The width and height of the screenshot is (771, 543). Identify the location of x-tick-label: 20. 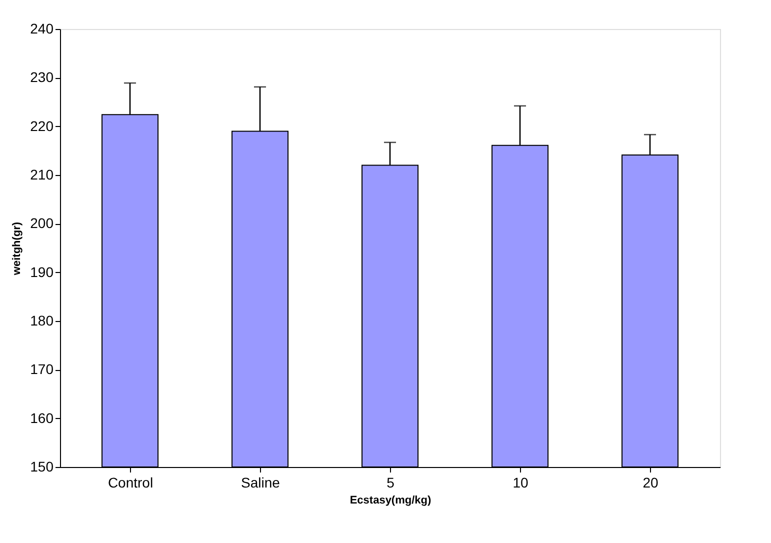
(650, 482).